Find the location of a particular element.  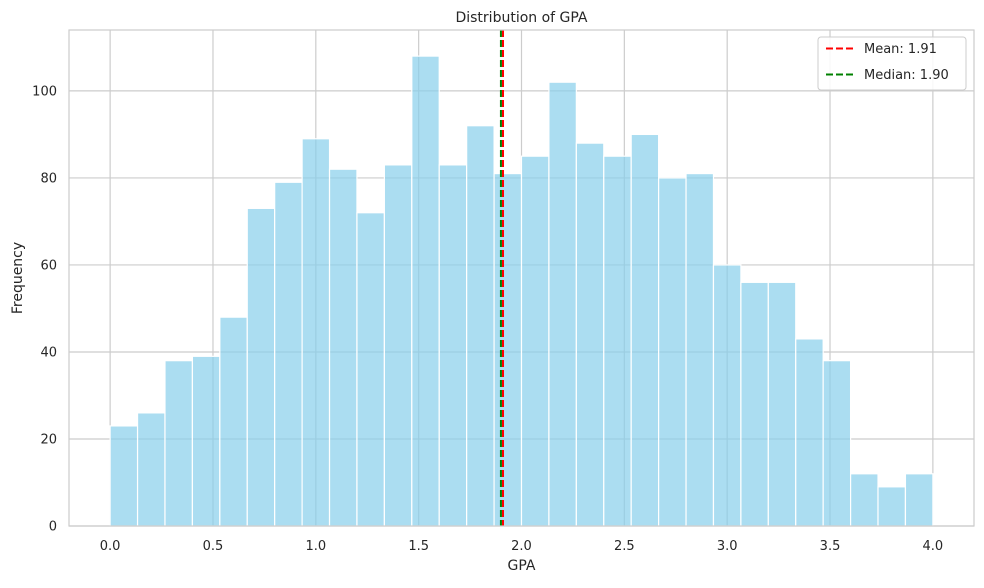

legend-box is located at coordinates (892, 63).